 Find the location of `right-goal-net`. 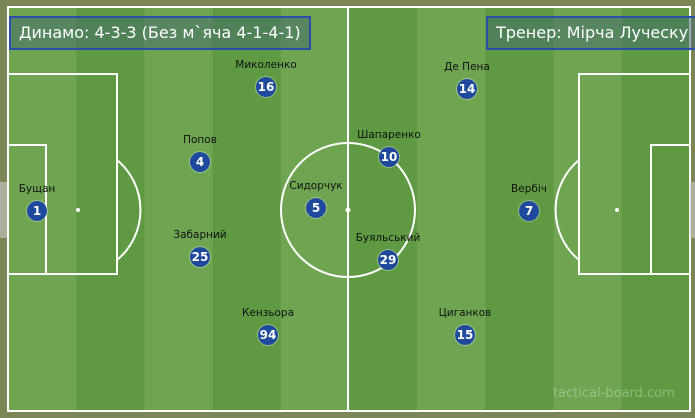

right-goal-net is located at coordinates (692, 210).